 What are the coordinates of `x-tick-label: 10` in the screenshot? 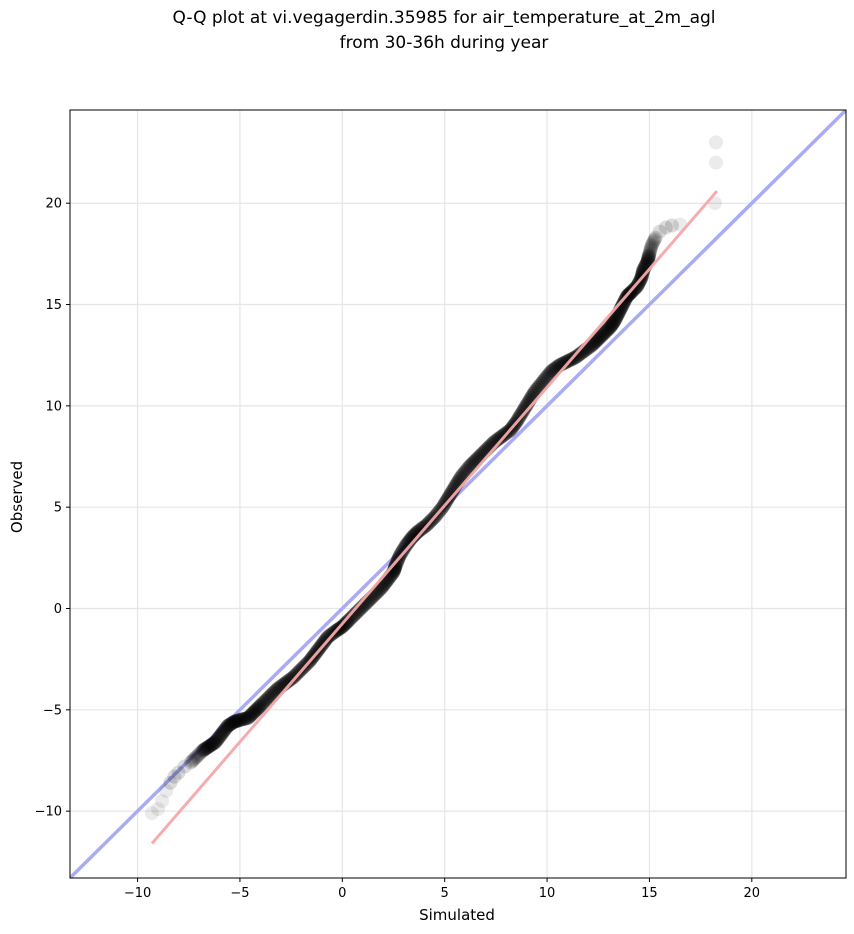 It's located at (547, 893).